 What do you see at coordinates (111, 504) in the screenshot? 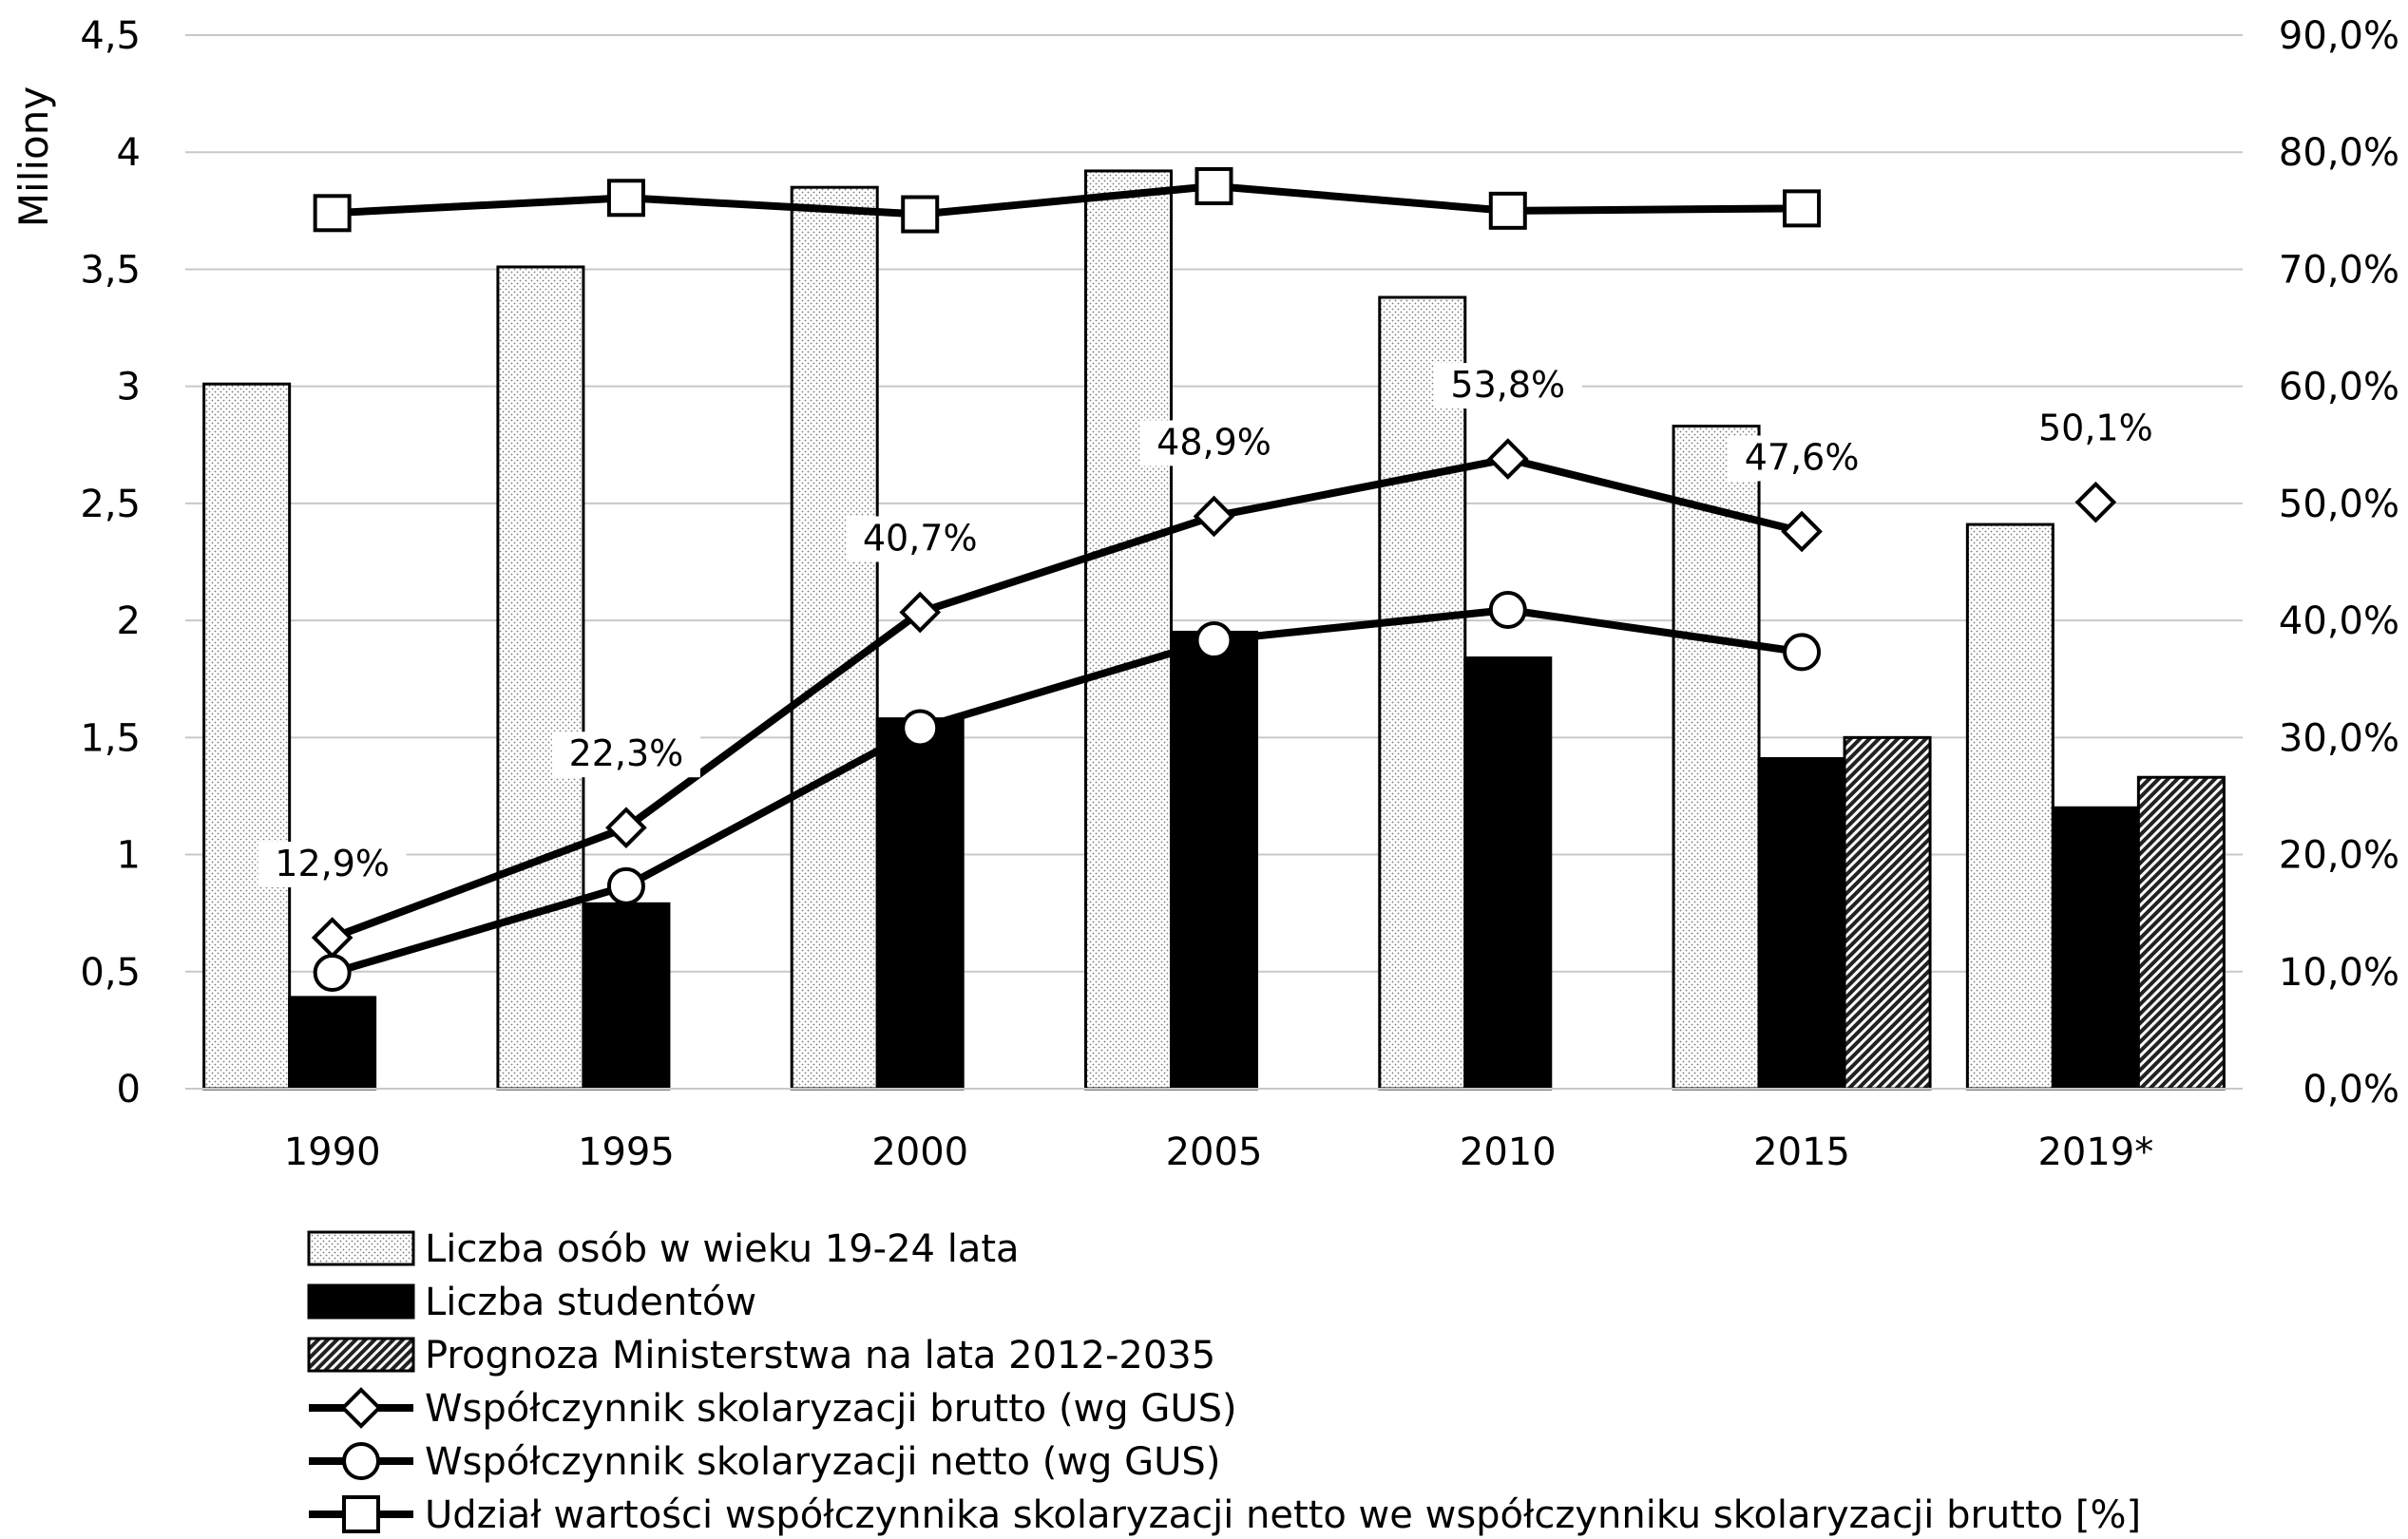
I see `y-left-tick-label: 2,5` at bounding box center [111, 504].